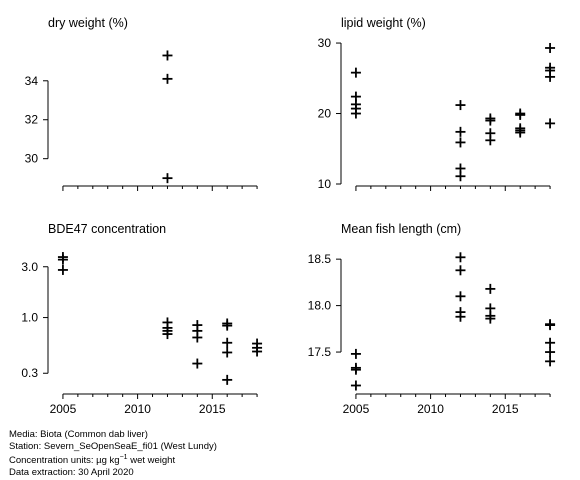 This screenshot has width=580, height=480. What do you see at coordinates (29, 373) in the screenshot?
I see `y-tick-label: 0.3` at bounding box center [29, 373].